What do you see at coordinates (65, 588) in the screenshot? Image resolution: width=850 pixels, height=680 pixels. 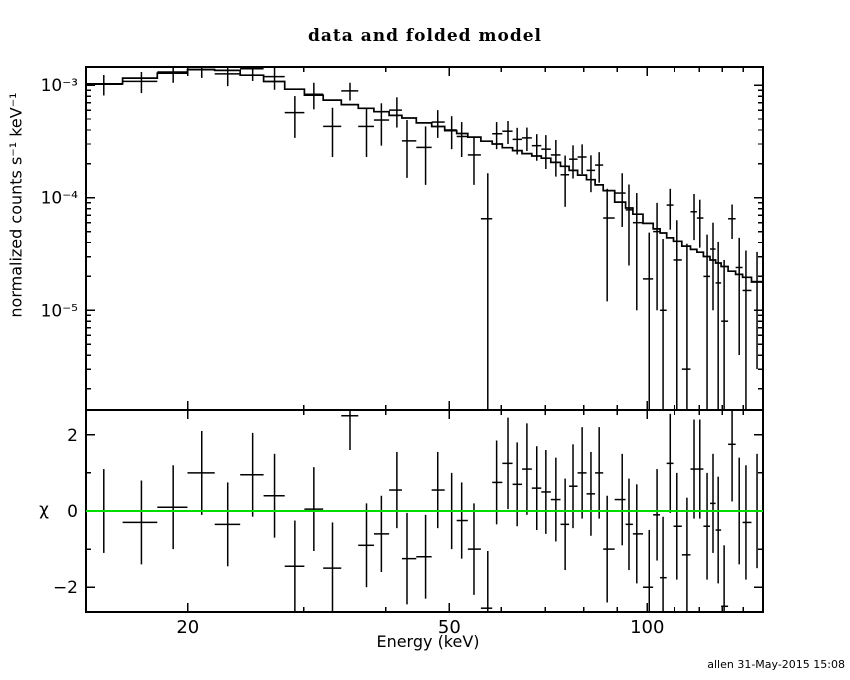 I see `svg-text: −2` at bounding box center [65, 588].